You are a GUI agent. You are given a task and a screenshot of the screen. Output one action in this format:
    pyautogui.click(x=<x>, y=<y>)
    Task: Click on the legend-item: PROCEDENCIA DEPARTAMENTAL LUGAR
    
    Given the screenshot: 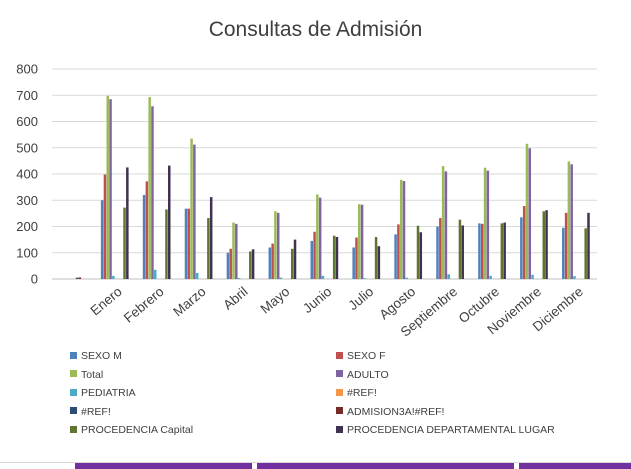 What is the action you would take?
    pyautogui.click(x=445, y=430)
    